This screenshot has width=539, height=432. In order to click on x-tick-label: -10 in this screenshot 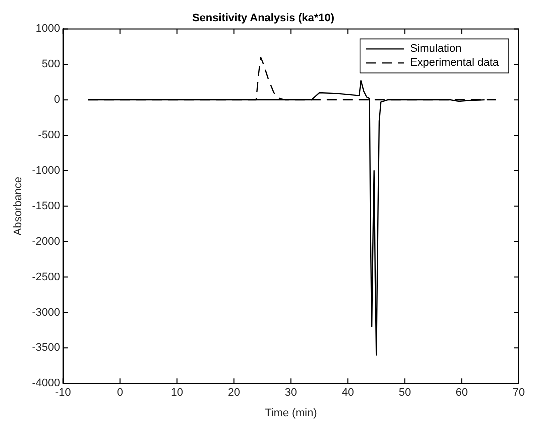, I will do `click(63, 393)`.